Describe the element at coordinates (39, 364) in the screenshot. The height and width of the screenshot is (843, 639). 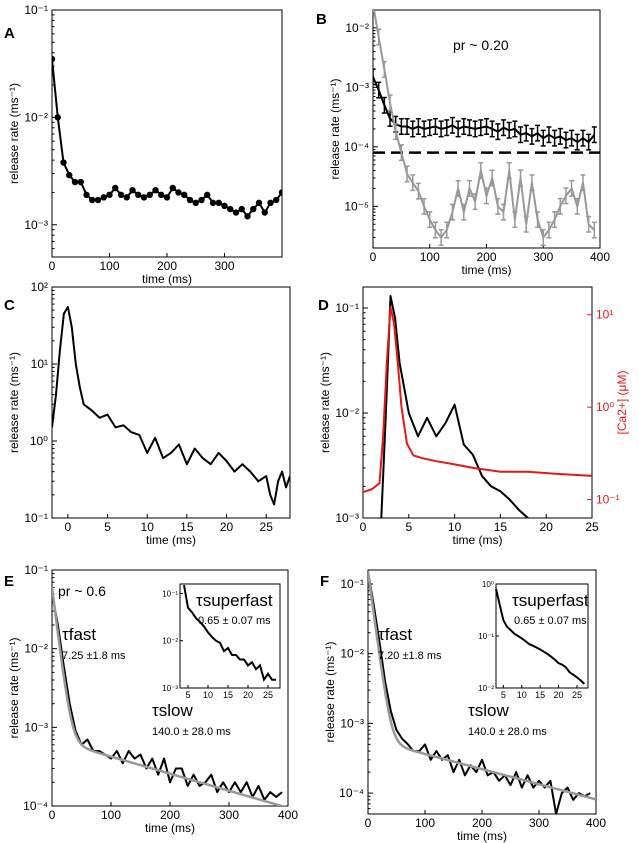
I see `y-tick-label: 10¹` at that location.